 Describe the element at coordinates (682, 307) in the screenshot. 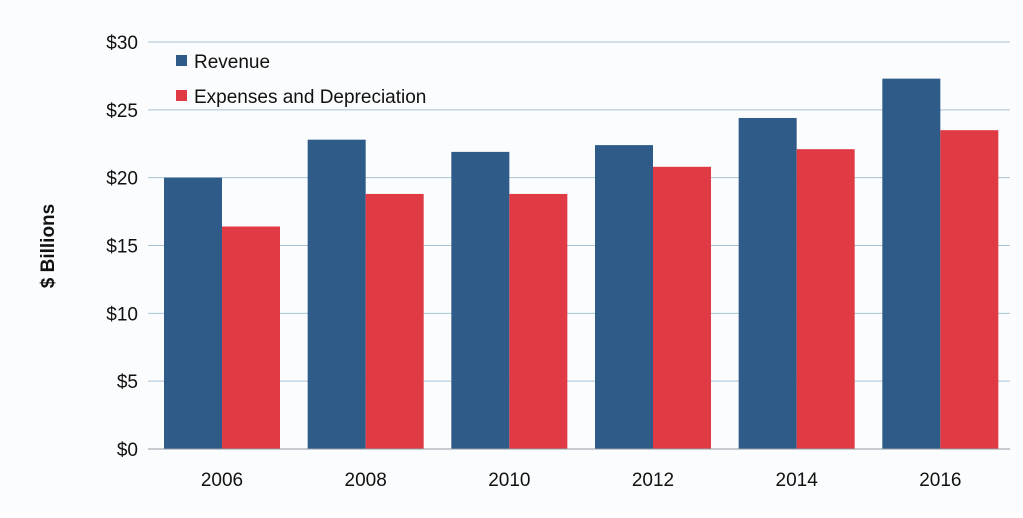

I see `bar-expenses-2012` at that location.